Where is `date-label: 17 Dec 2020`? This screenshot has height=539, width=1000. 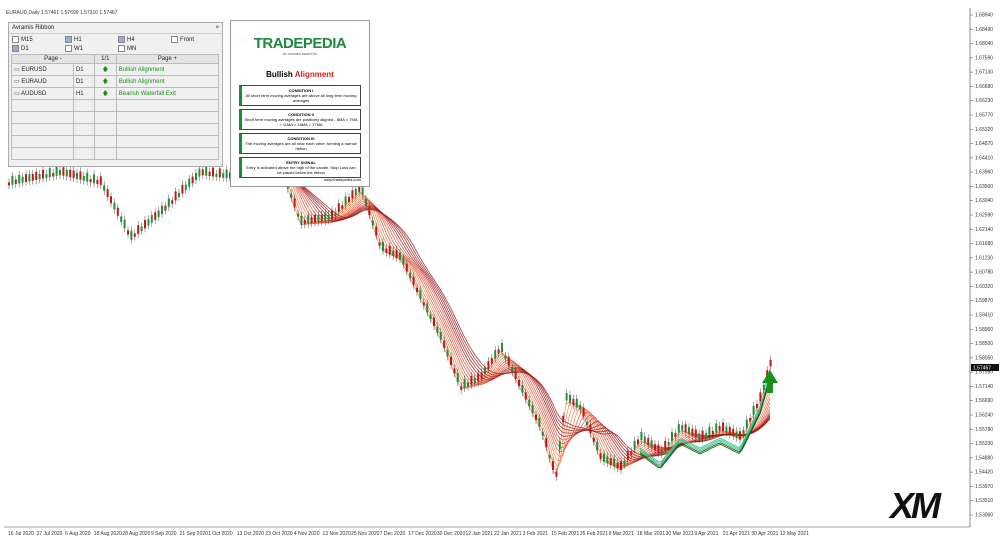 date-label: 17 Dec 2020 is located at coordinates (422, 534).